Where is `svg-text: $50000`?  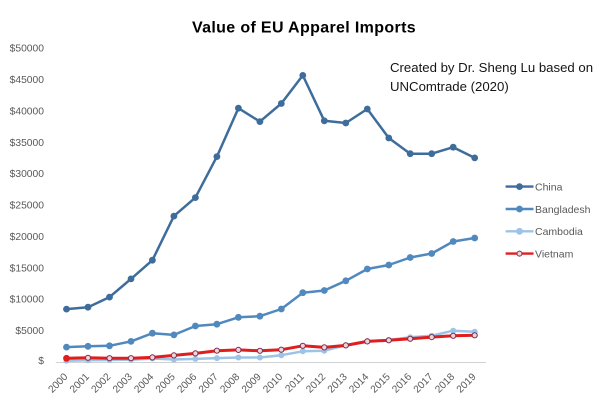 svg-text: $50000 is located at coordinates (27, 49).